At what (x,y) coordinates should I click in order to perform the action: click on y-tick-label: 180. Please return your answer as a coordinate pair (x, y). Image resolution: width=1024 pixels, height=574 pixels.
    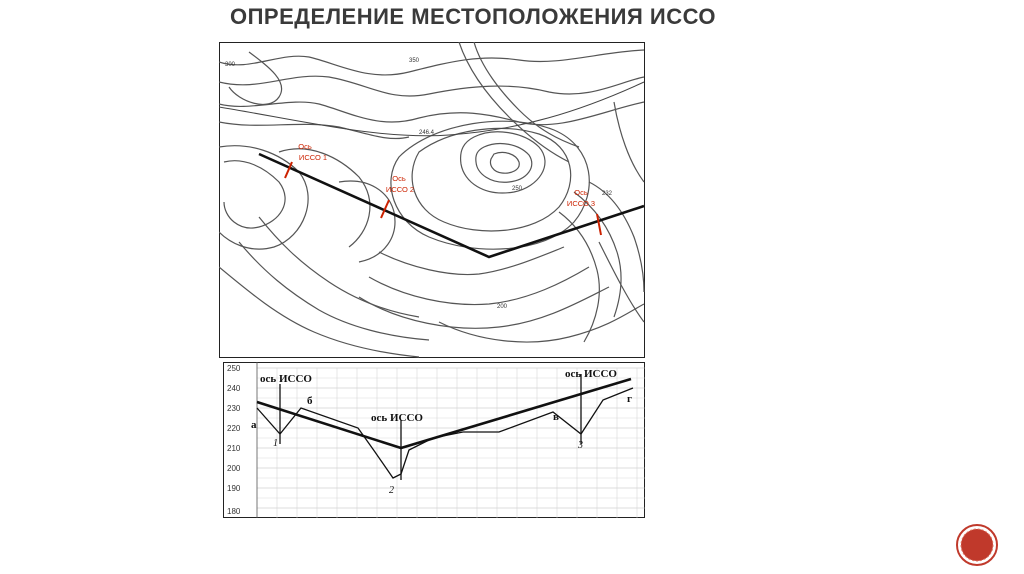
    Looking at the image, I should click on (234, 511).